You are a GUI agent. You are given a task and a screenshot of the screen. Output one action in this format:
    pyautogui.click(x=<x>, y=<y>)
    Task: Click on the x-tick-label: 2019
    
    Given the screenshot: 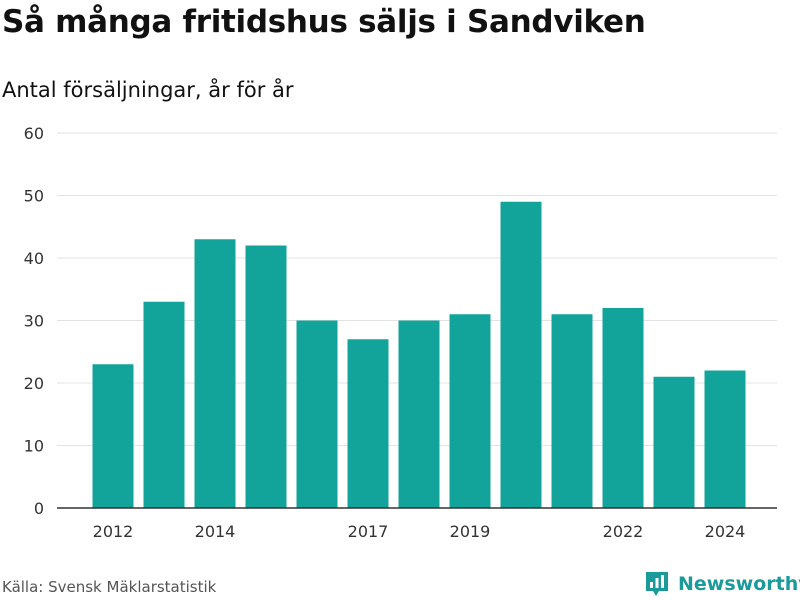 What is the action you would take?
    pyautogui.click(x=470, y=531)
    